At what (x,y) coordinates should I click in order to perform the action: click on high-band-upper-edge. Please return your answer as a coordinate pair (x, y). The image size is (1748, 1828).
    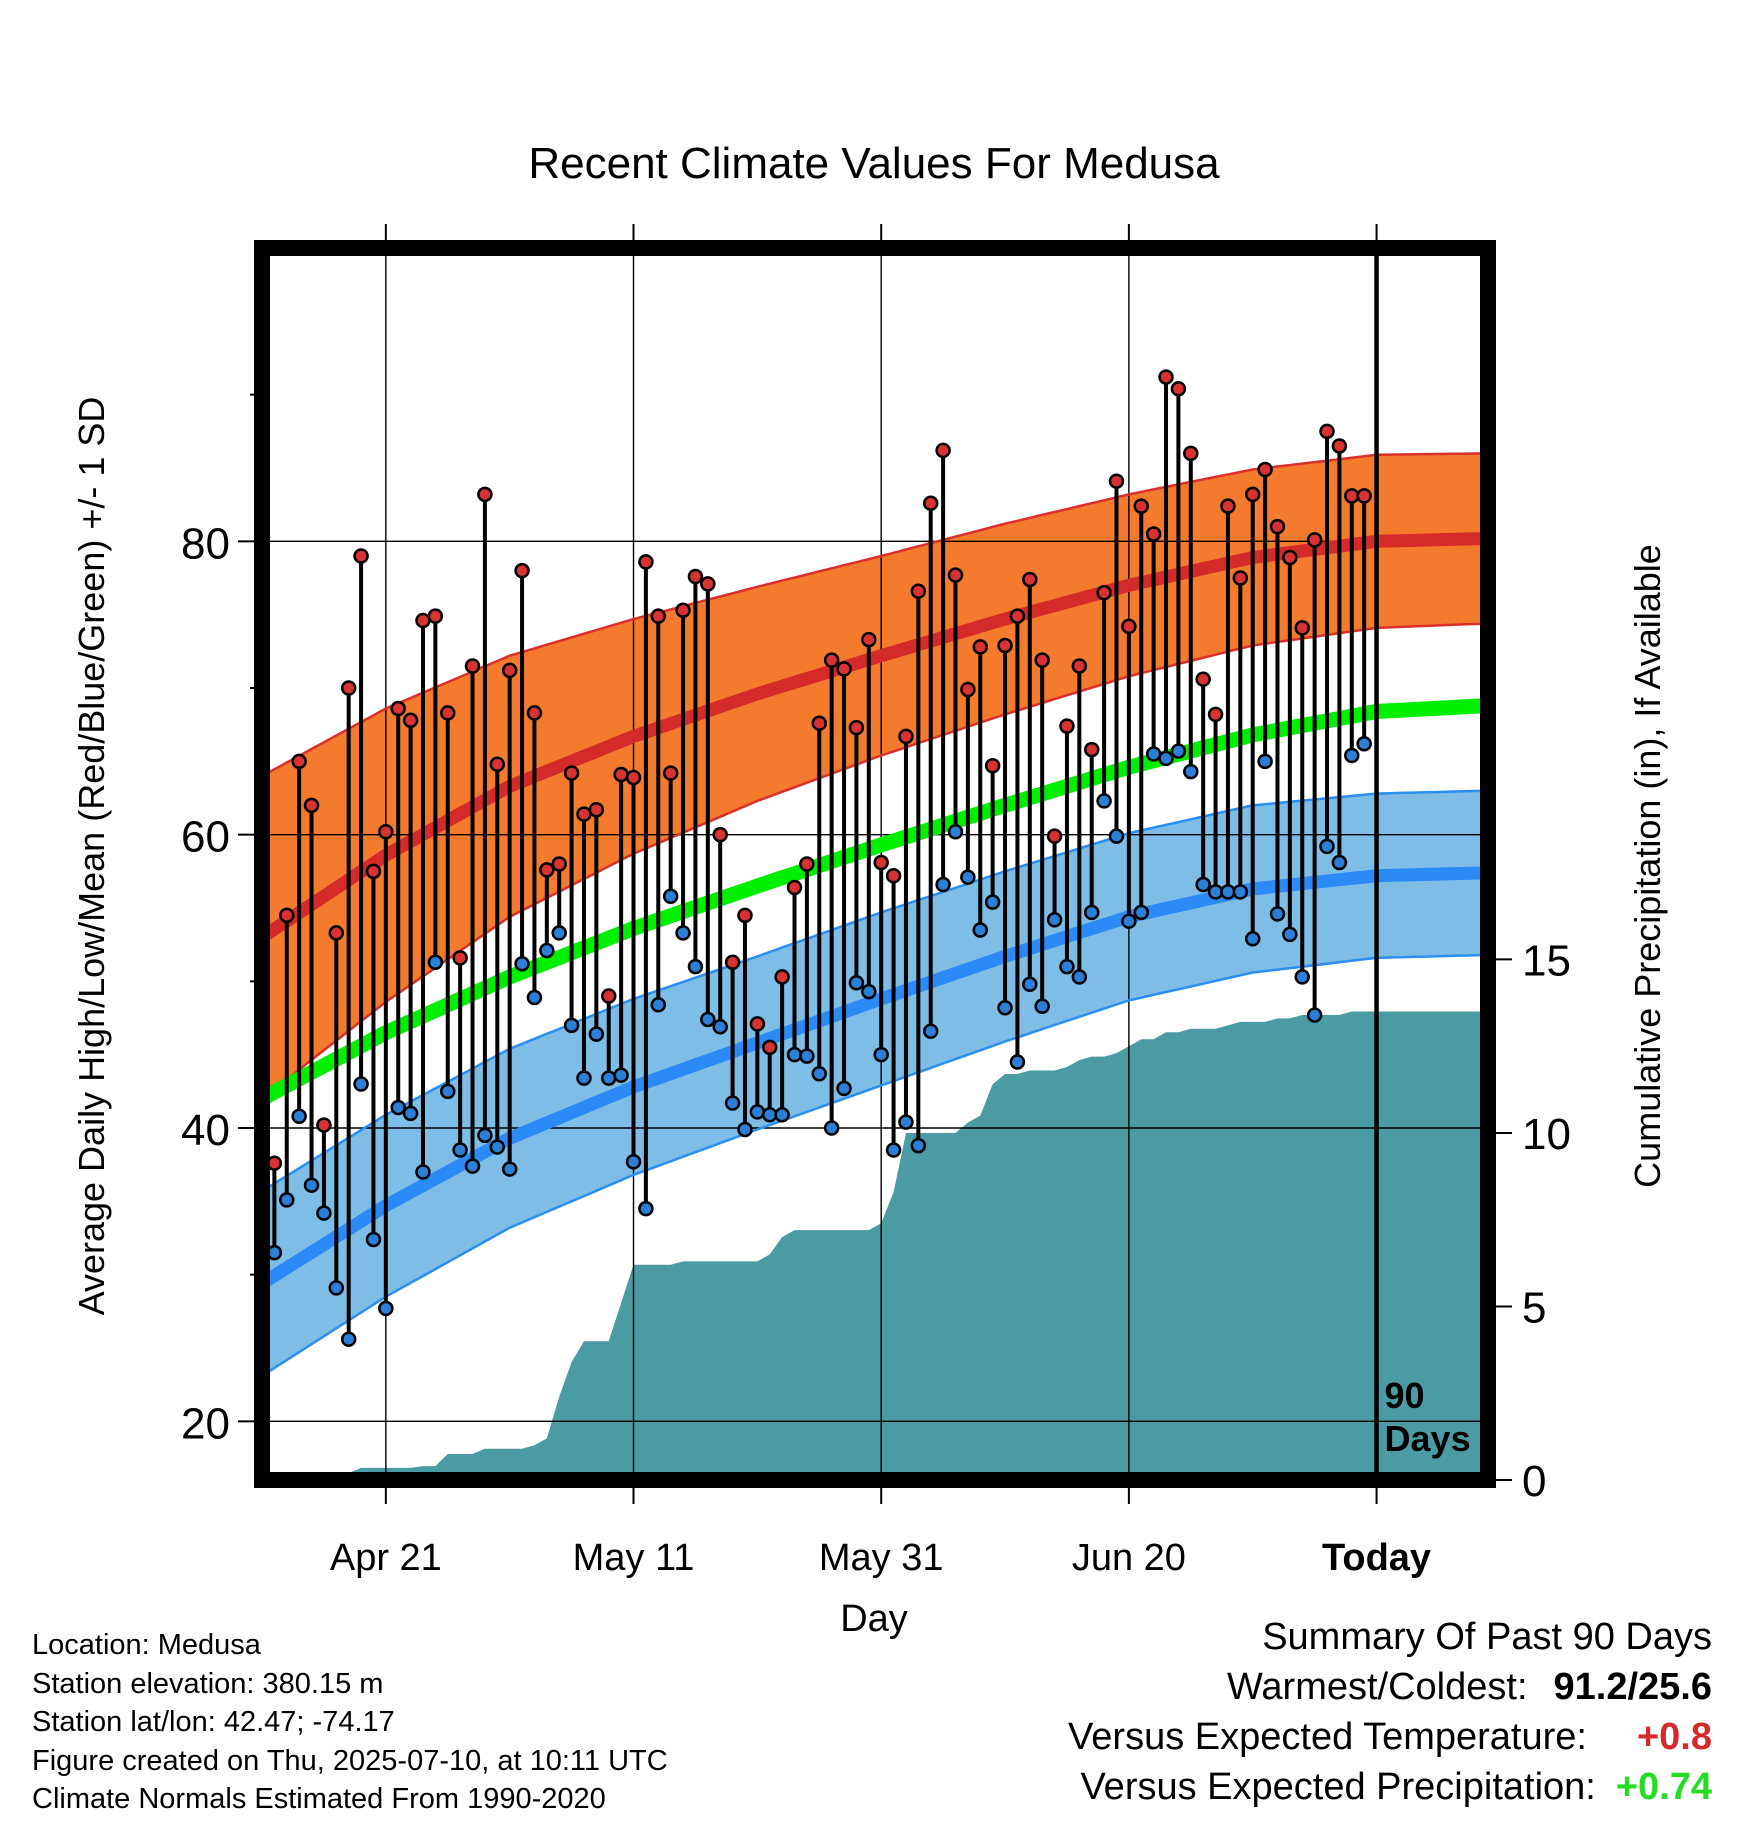
    Looking at the image, I should click on (875, 615).